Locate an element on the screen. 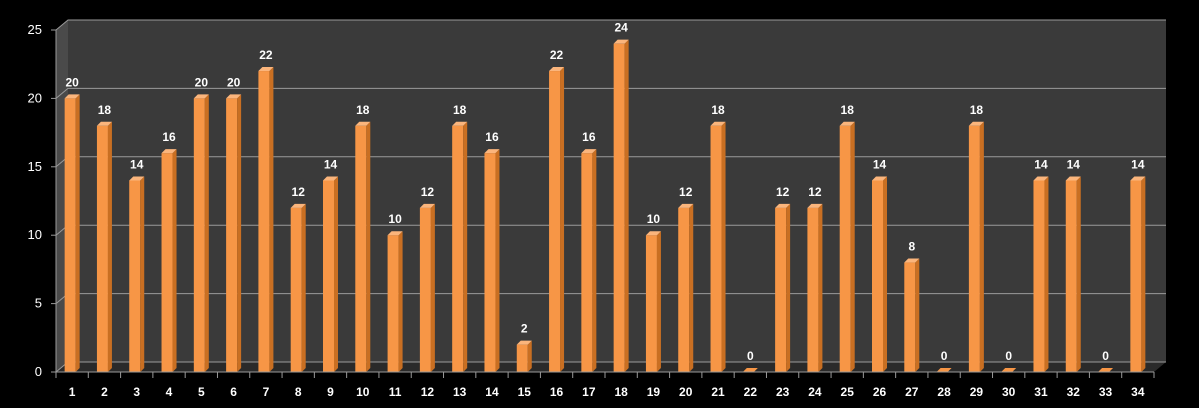  data-label: 2 is located at coordinates (524, 329).